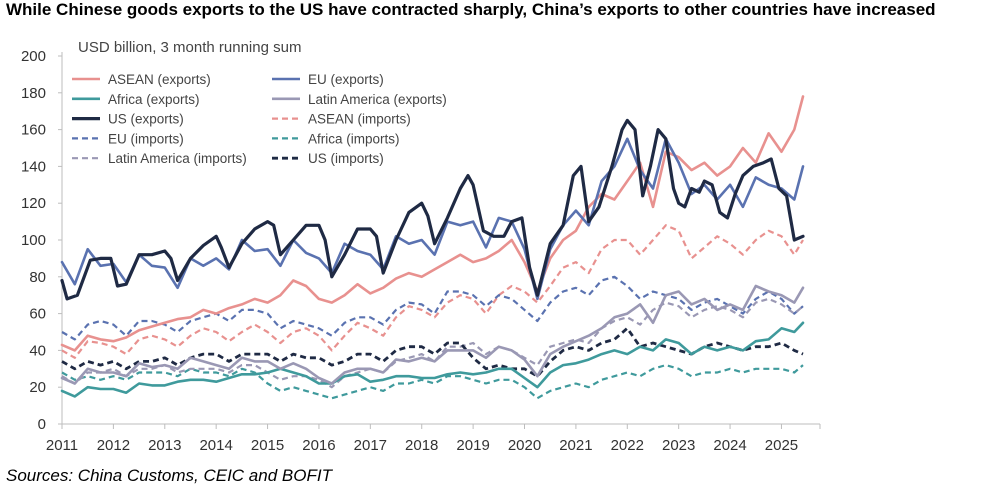  Describe the element at coordinates (62, 445) in the screenshot. I see `x-tick-label: 2011` at that location.